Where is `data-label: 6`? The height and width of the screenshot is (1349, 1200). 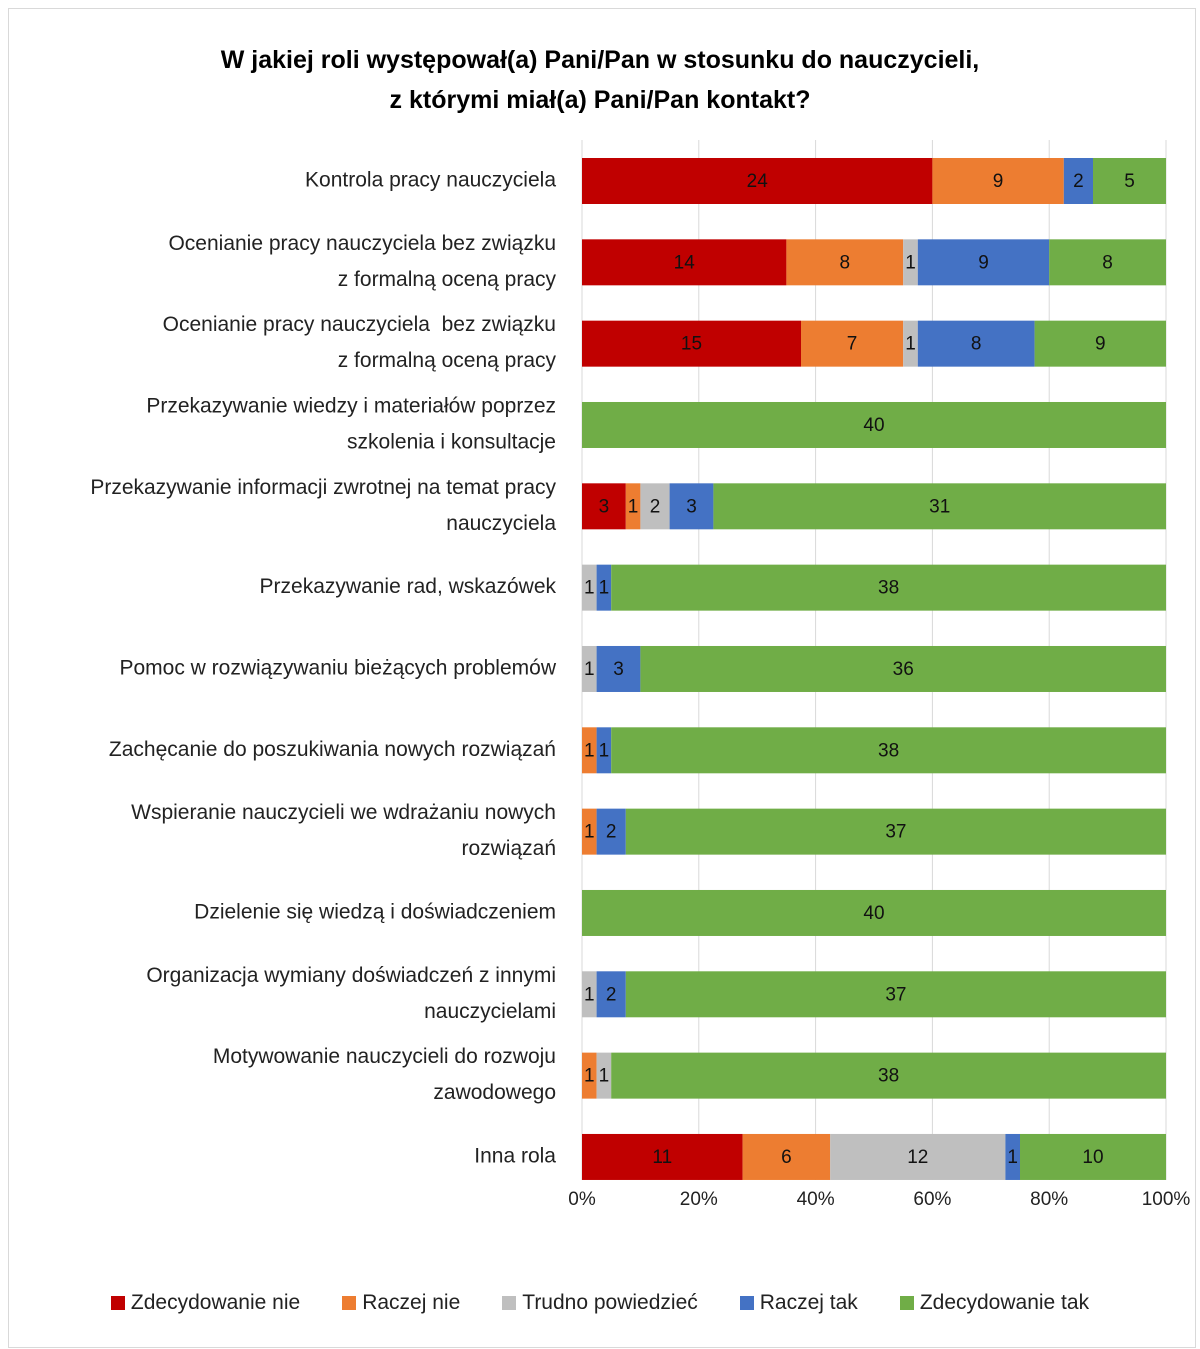
data-label: 6 is located at coordinates (786, 1157).